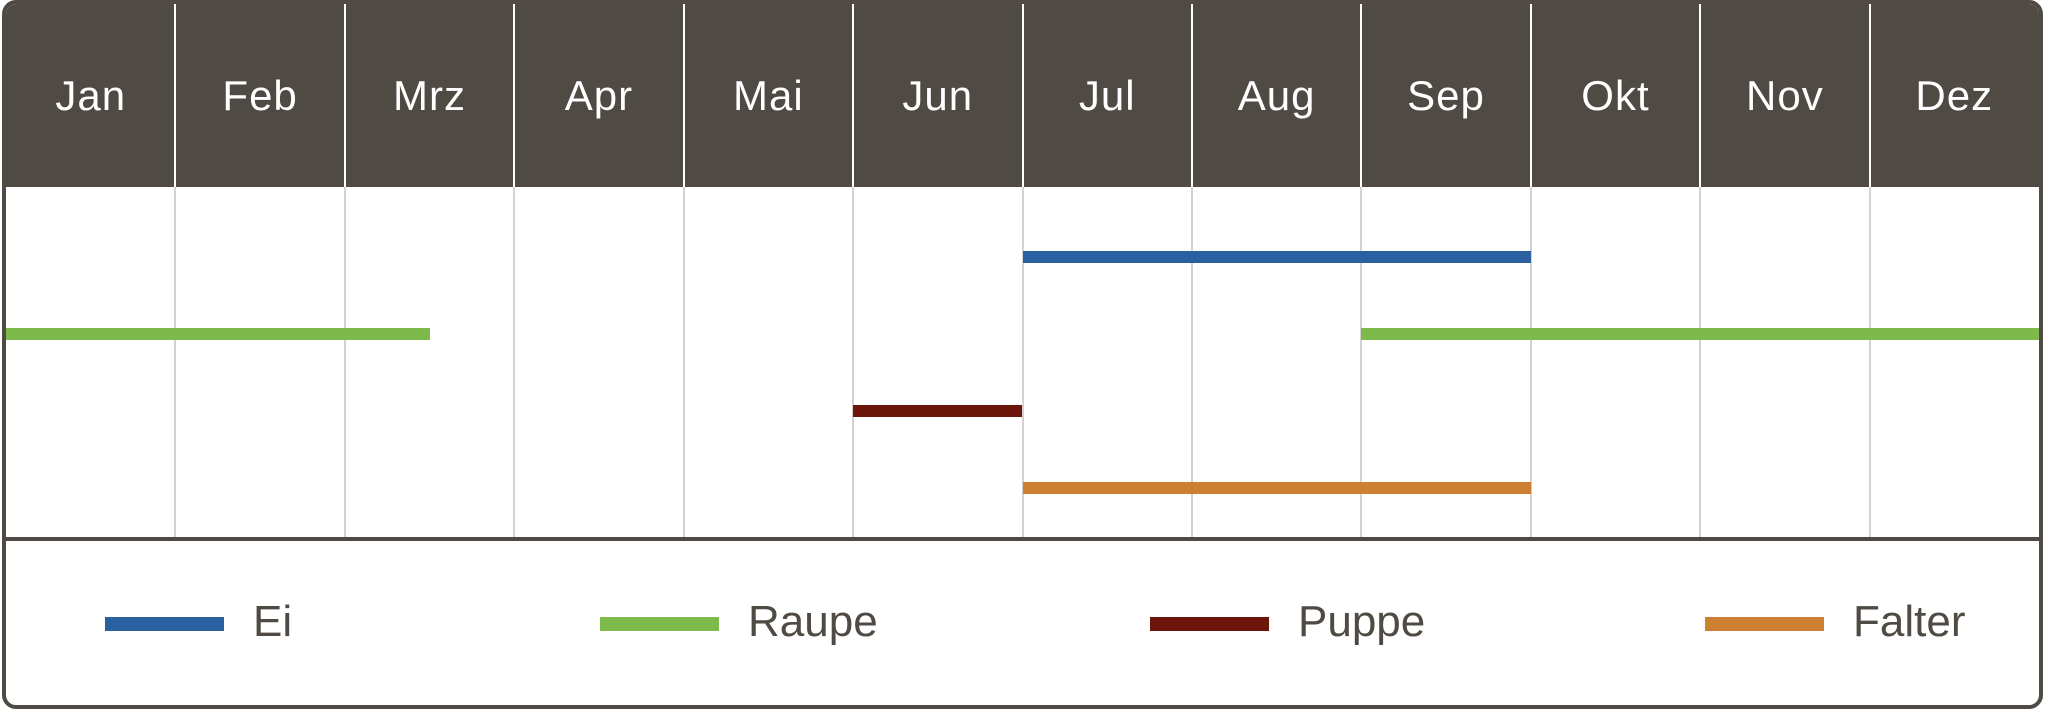  Describe the element at coordinates (1022, 539) in the screenshot. I see `legend-divider` at that location.